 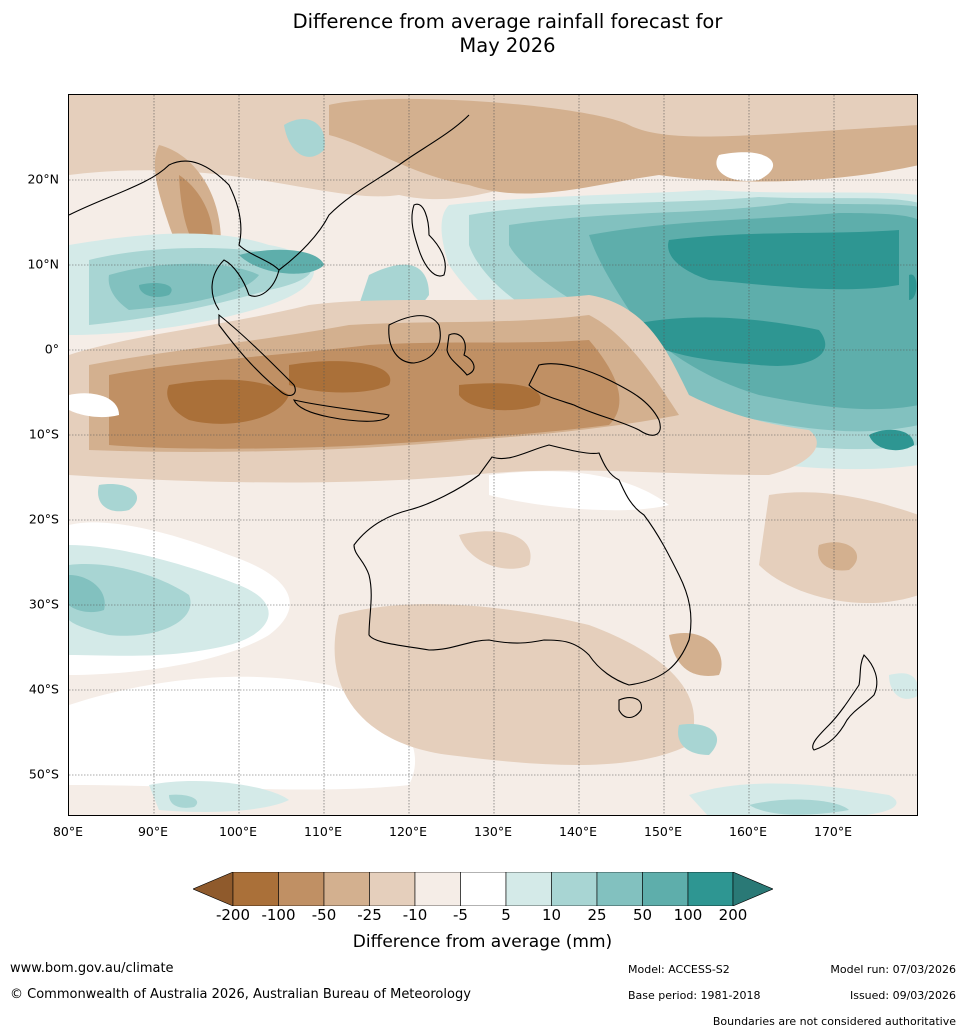 What do you see at coordinates (213, 889) in the screenshot?
I see `colorbar-segment-low-arrow` at bounding box center [213, 889].